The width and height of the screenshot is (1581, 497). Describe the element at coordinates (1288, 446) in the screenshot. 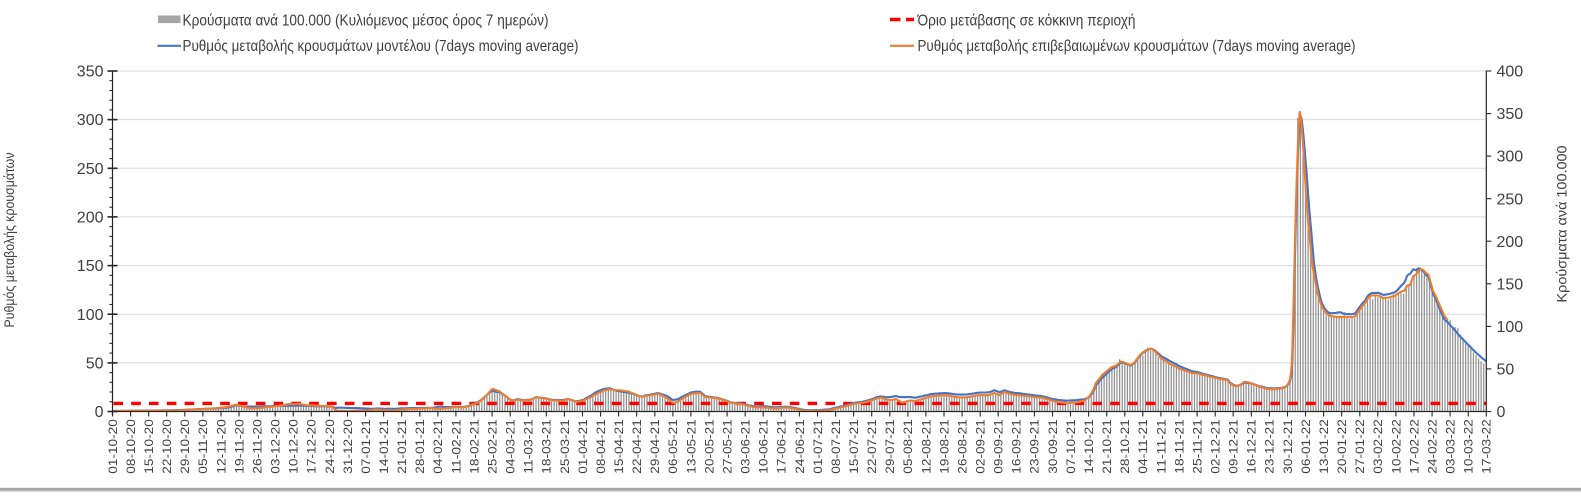

I see `svg-text: 30-12-21` at that location.